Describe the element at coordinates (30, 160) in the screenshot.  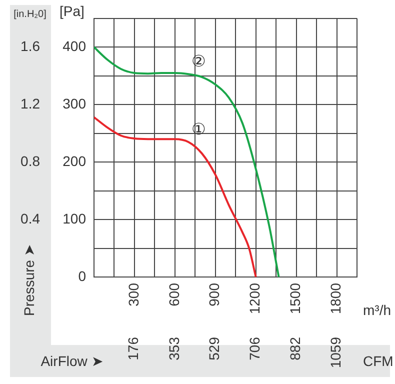
I see `y2-tick-label: 0.8` at that location.